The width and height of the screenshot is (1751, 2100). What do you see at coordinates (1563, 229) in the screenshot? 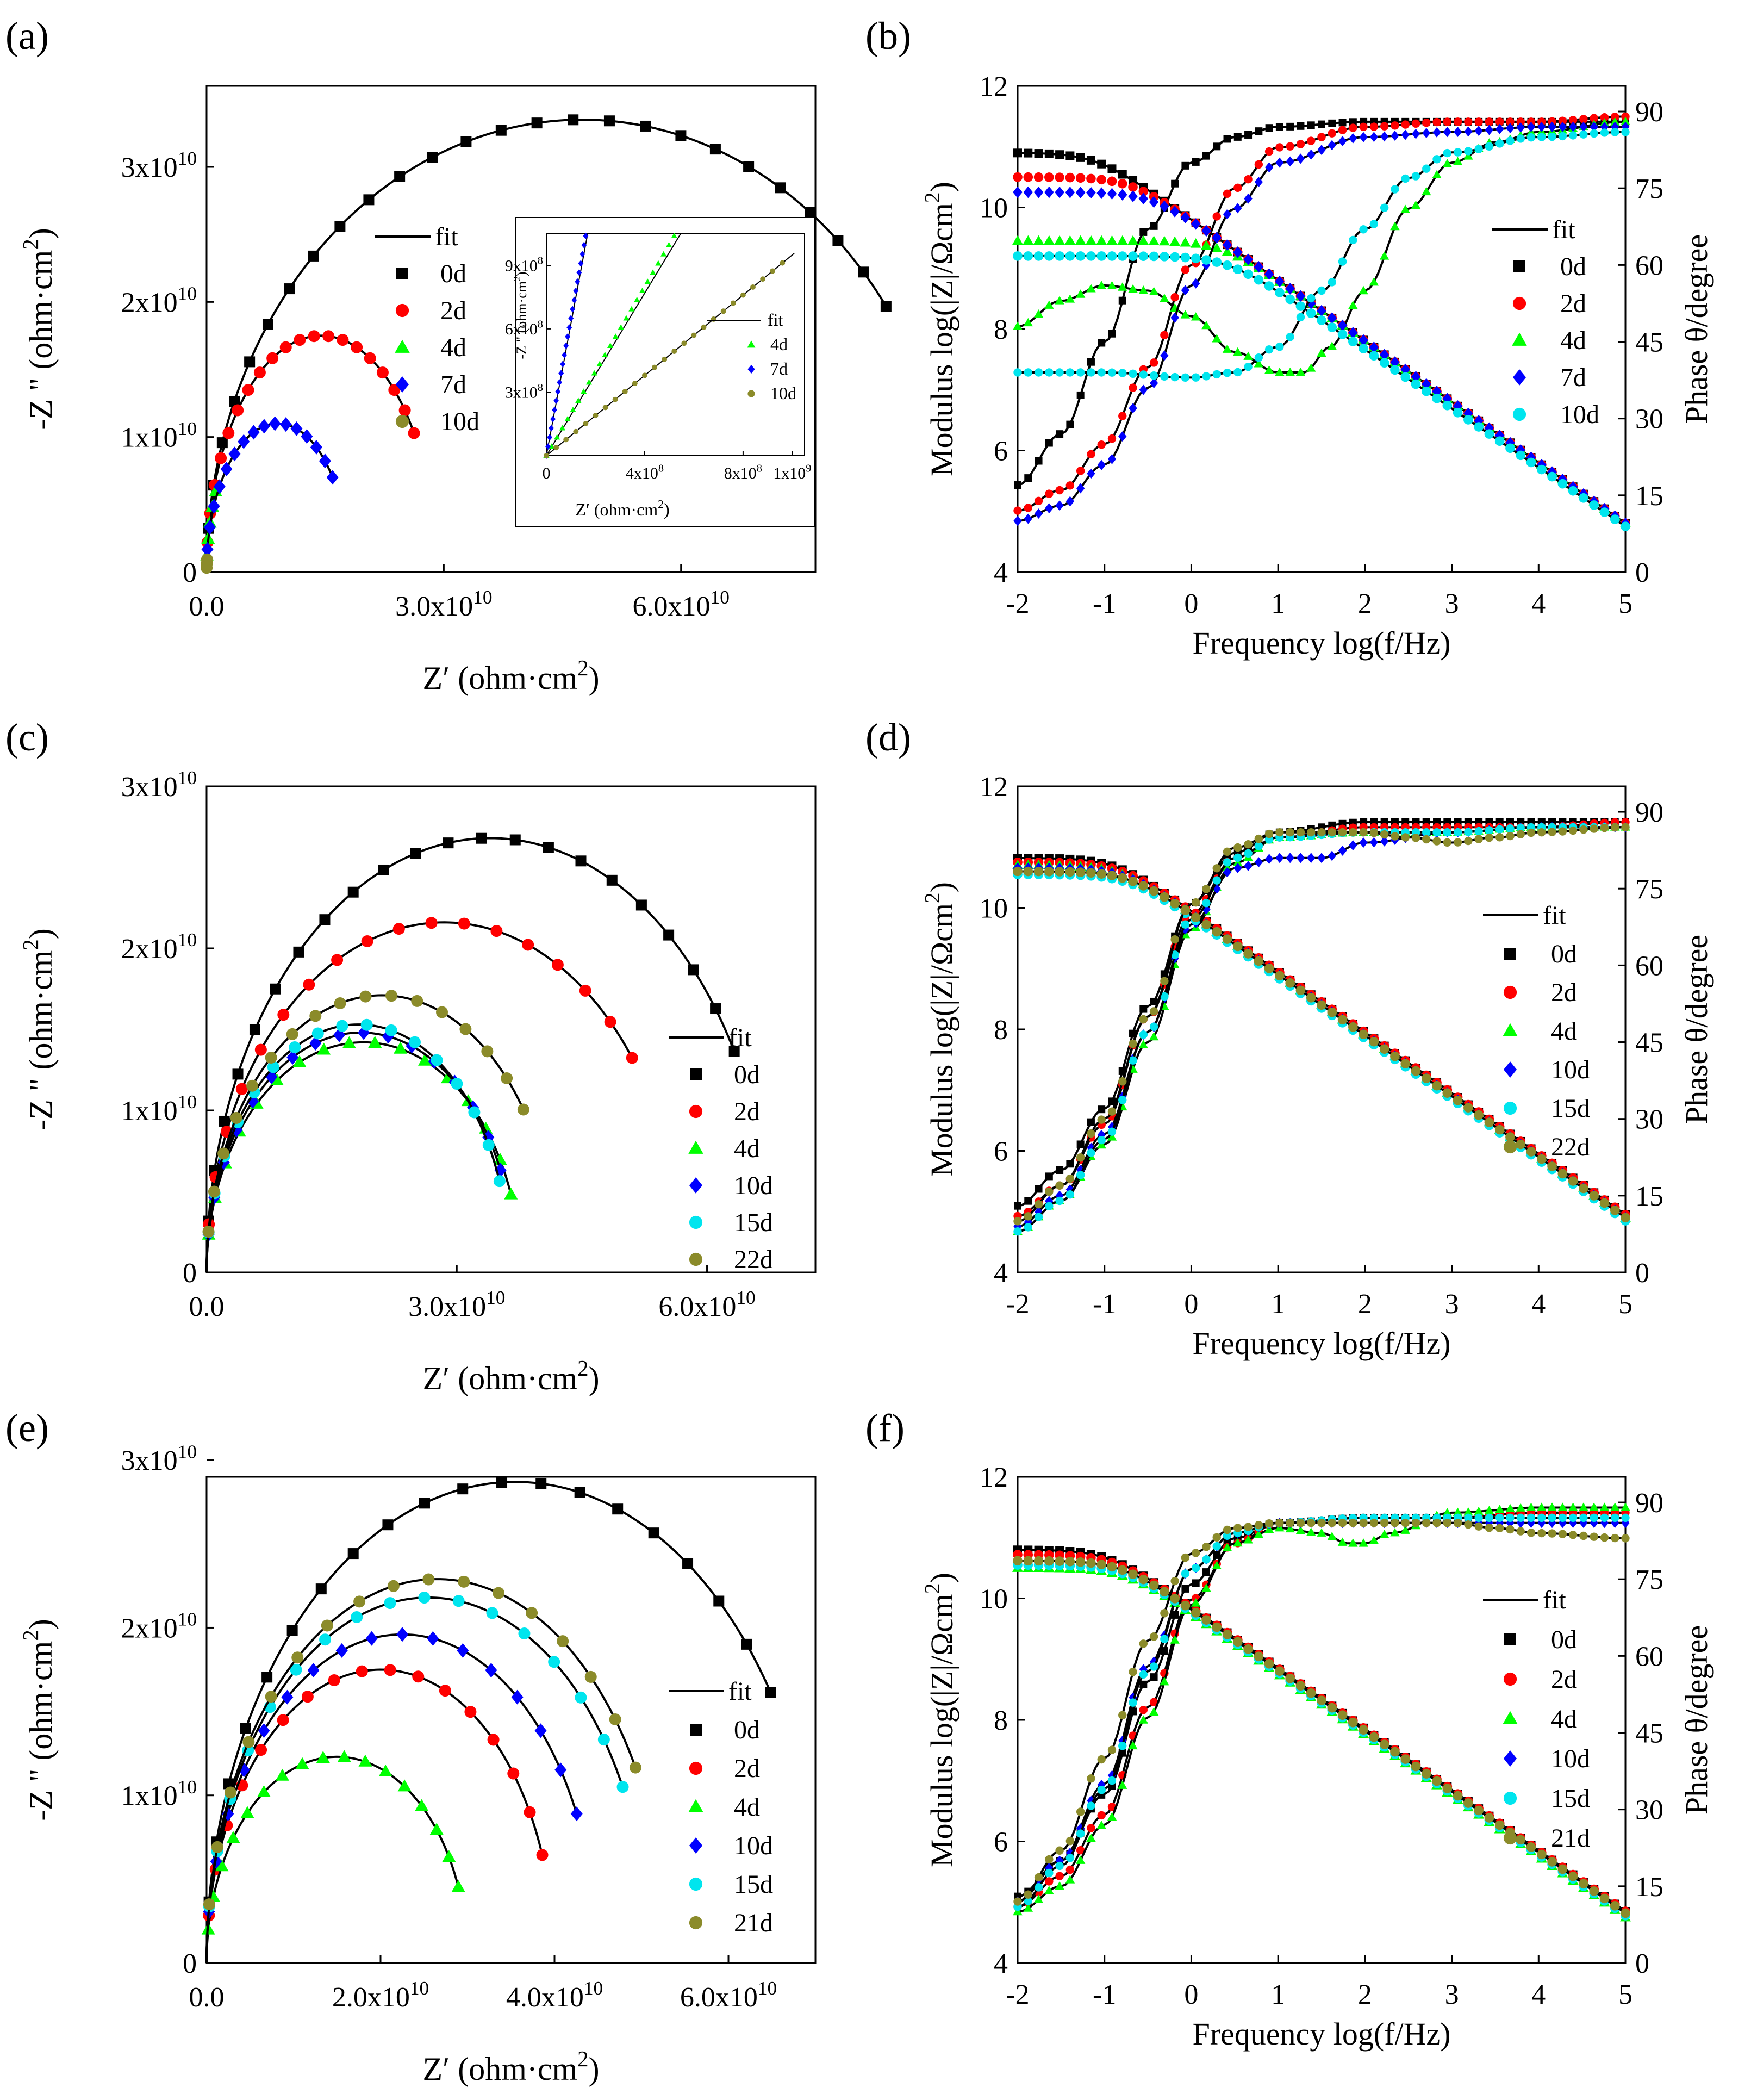
I see `legend-fit-label: fit` at bounding box center [1563, 229].